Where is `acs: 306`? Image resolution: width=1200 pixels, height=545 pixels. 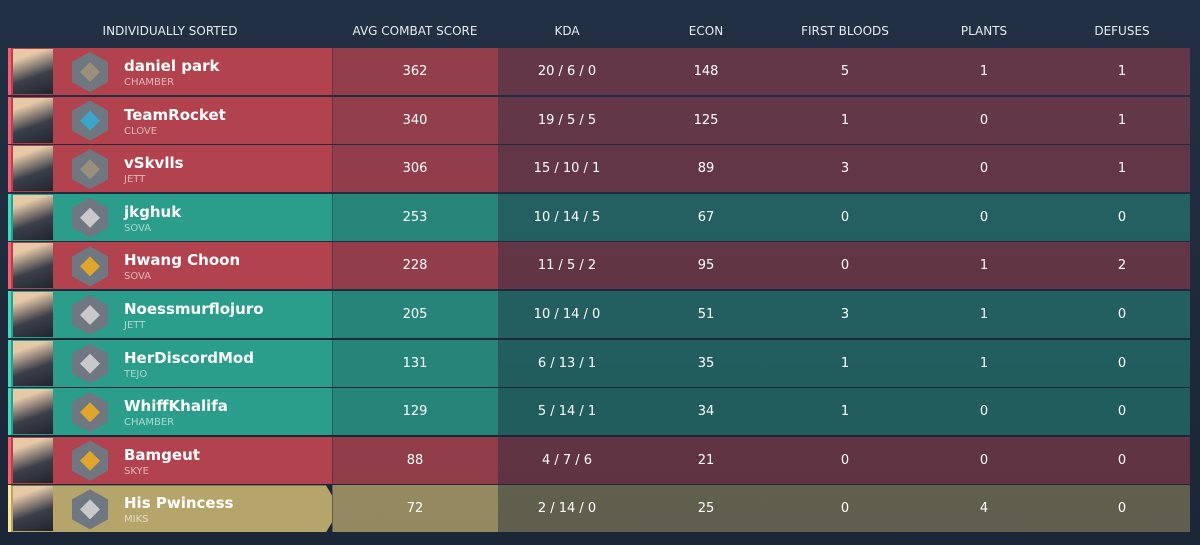 acs: 306 is located at coordinates (415, 169).